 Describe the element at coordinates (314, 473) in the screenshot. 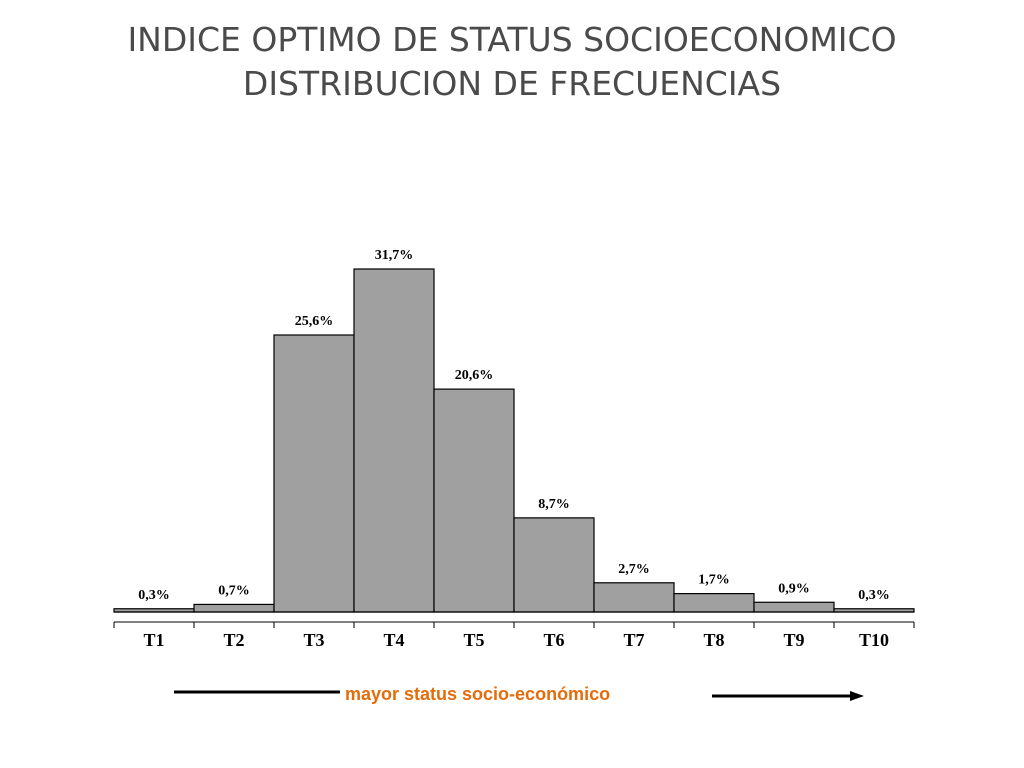

I see `bar-t3` at that location.